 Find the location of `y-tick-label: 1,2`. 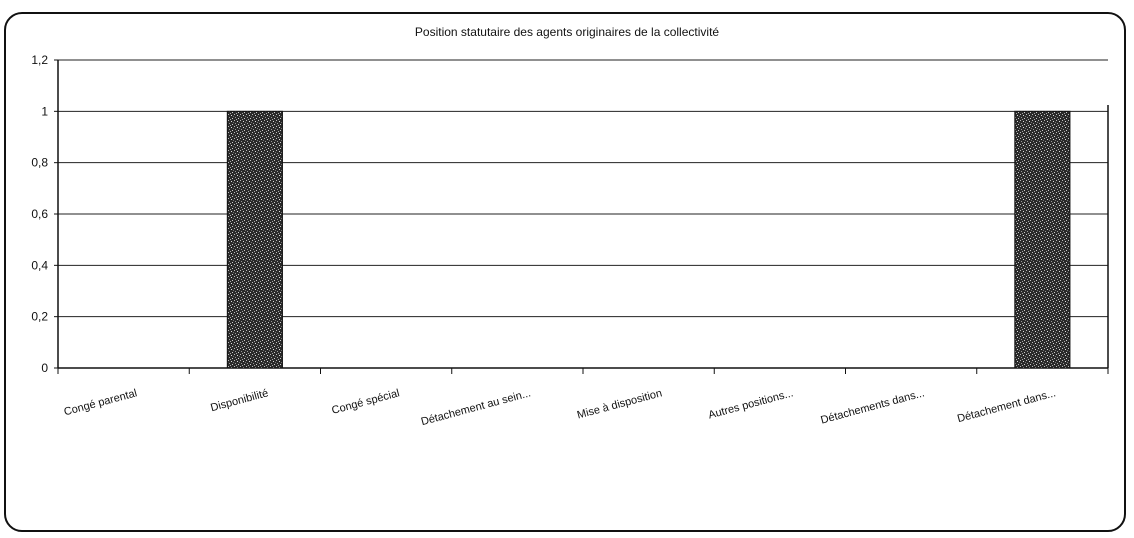

y-tick-label: 1,2 is located at coordinates (39, 60).